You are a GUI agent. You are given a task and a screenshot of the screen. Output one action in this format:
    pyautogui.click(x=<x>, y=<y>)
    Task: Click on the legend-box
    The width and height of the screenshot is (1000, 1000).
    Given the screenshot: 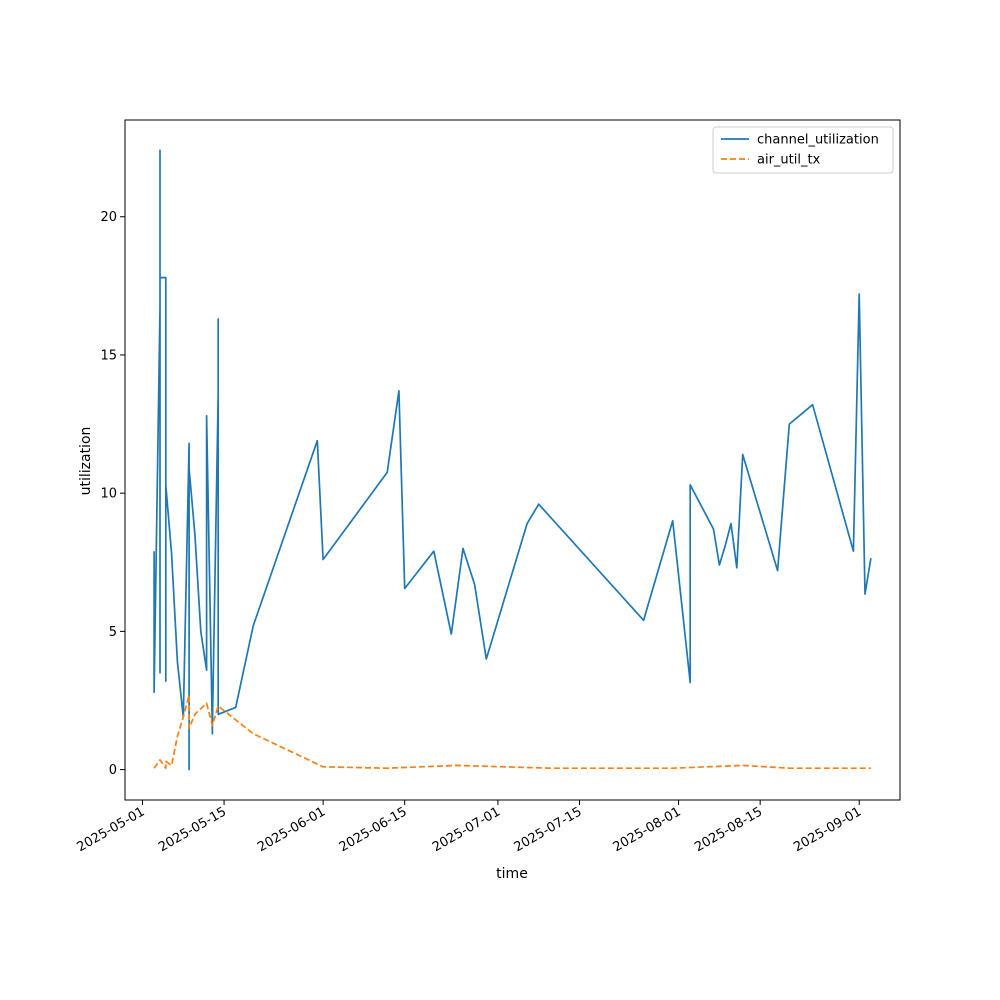 What is the action you would take?
    pyautogui.click(x=803, y=150)
    